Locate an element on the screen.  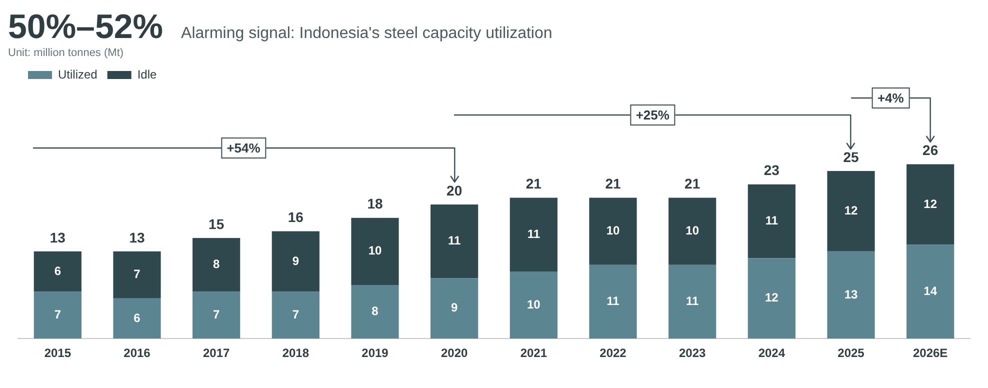
legend-label: Idle is located at coordinates (147, 74).